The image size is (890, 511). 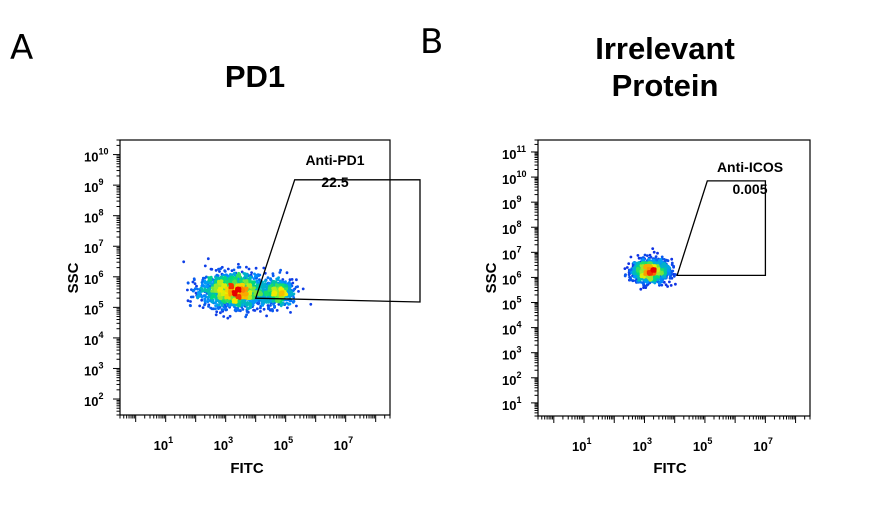 I want to click on x-axis-title: FITC, so click(x=669, y=468).